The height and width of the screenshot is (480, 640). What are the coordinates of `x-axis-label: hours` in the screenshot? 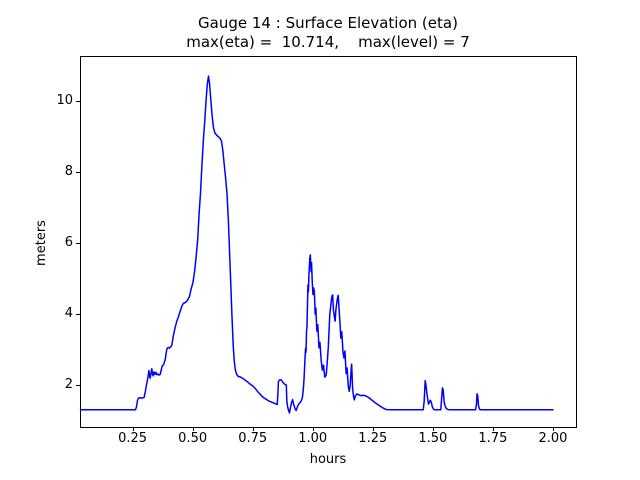 It's located at (328, 459).